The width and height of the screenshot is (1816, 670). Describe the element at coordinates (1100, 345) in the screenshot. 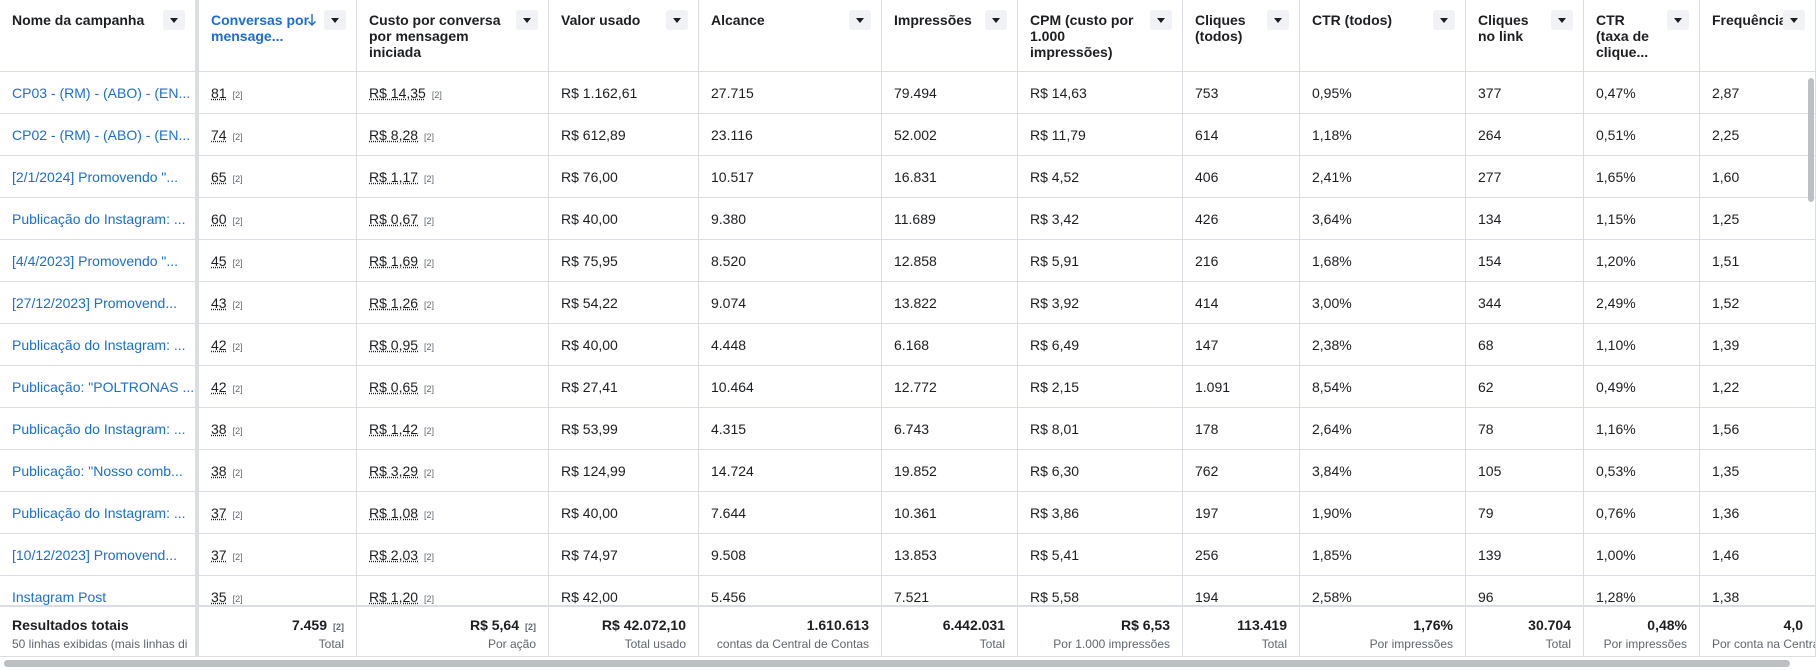

I see `metric-cell: R$ 6,49` at that location.